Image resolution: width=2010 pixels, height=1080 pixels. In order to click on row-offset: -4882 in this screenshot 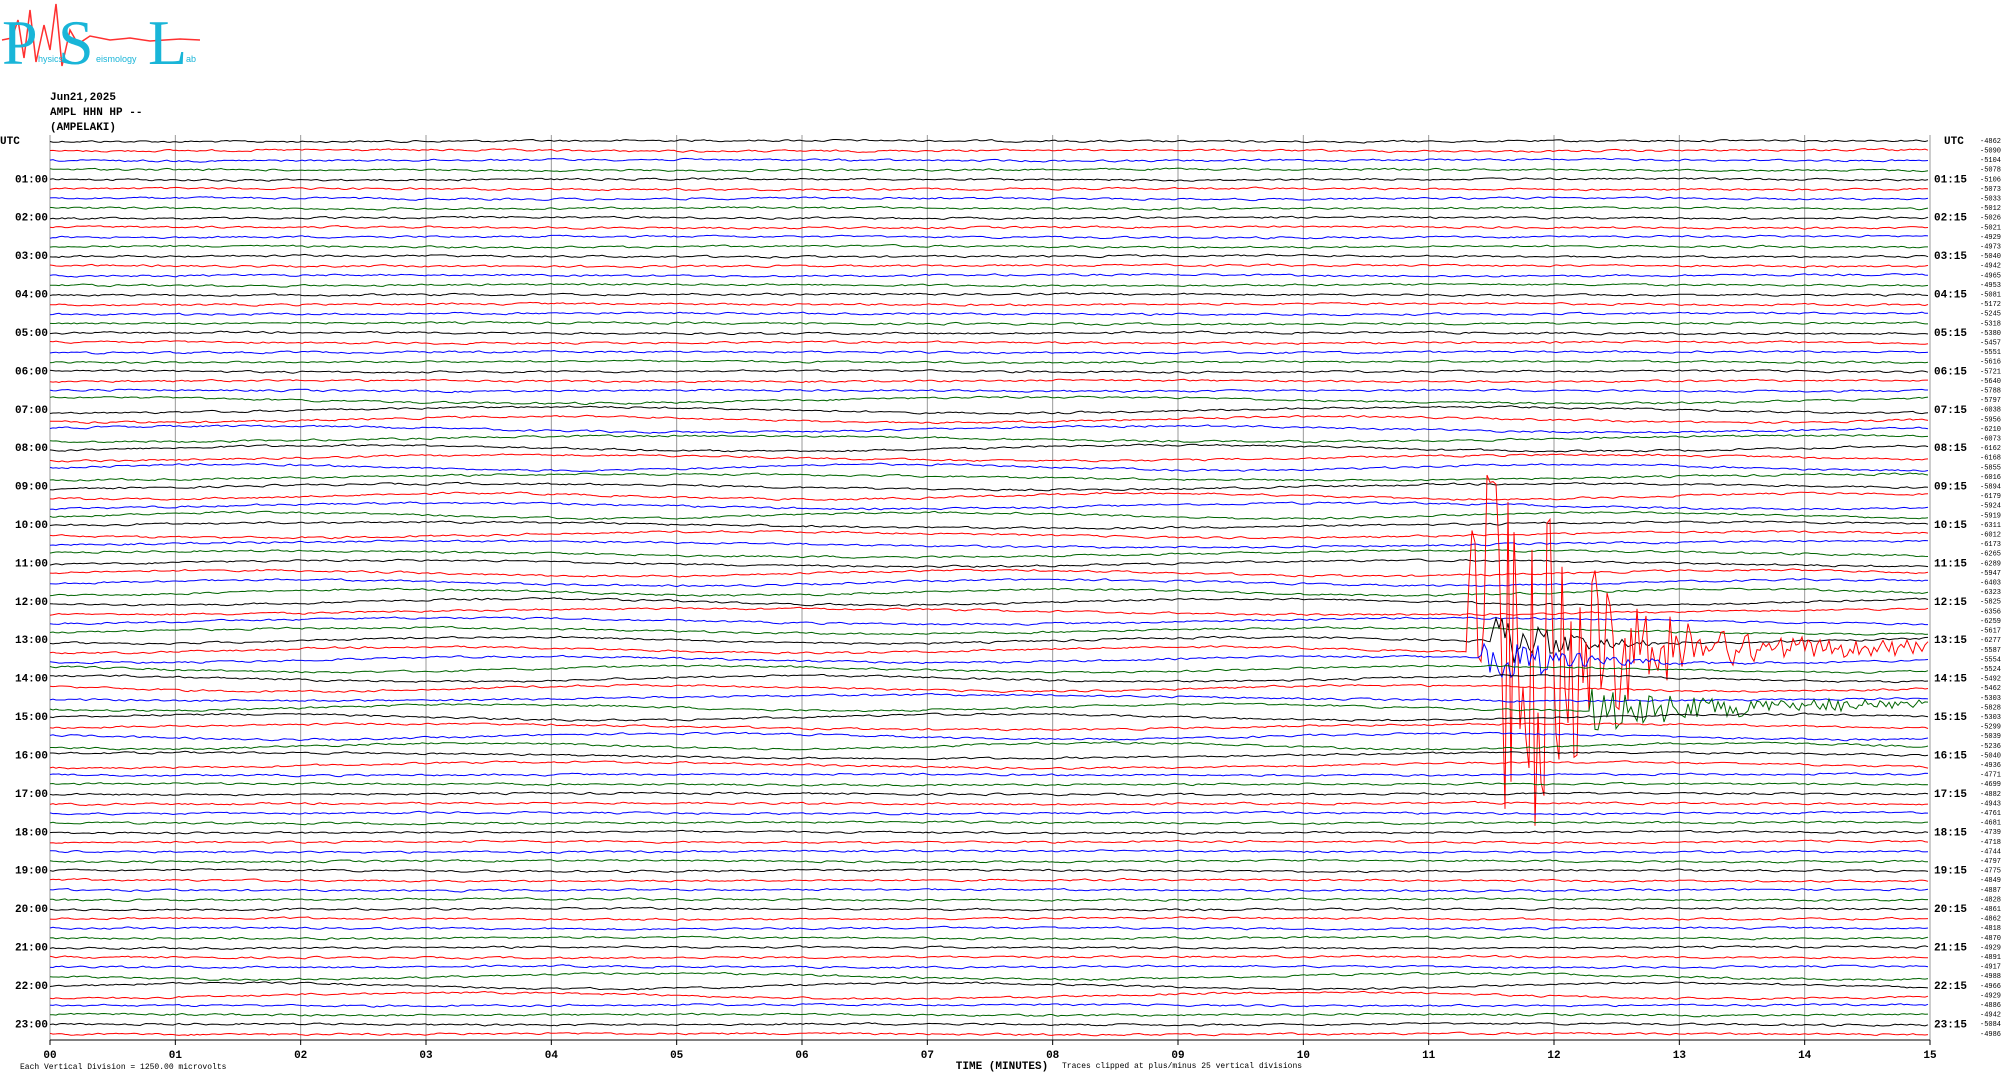, I will do `click(1990, 795)`.